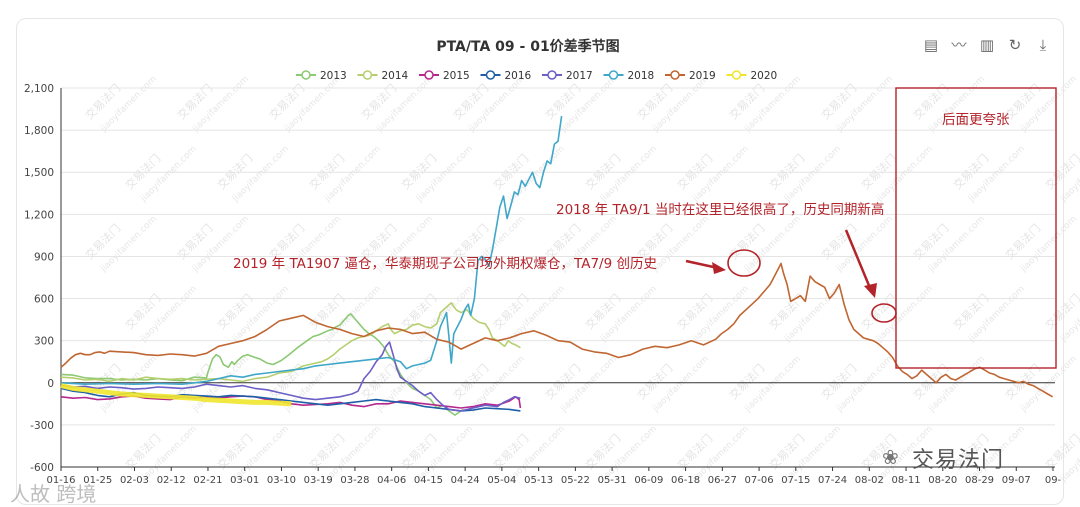 This screenshot has height=507, width=1080. What do you see at coordinates (39, 215) in the screenshot?
I see `y-tick-label: 1,200` at bounding box center [39, 215].